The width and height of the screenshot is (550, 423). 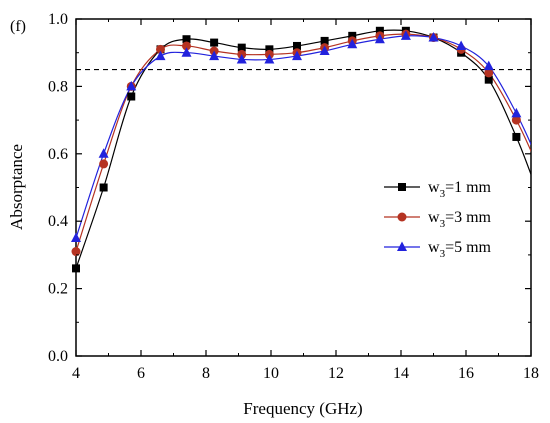 I want to click on x-axis-title: Frequency (GHz), so click(x=302, y=408).